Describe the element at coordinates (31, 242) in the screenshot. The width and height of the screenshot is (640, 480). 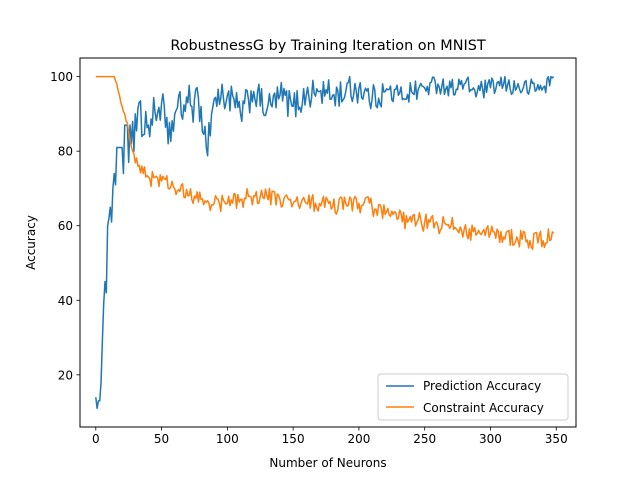
I see `y-axis-label: Accuracy` at that location.